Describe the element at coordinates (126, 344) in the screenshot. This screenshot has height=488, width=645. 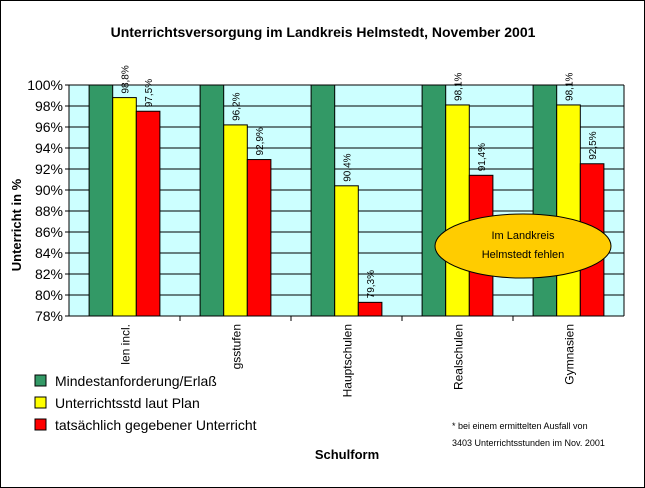
I see `x-tick-label: len incl.` at that location.